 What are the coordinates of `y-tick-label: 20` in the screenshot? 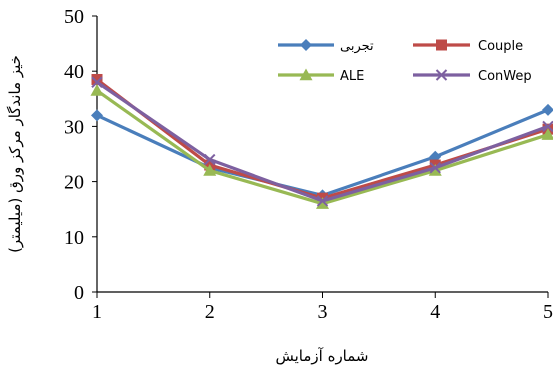 It's located at (74, 183).